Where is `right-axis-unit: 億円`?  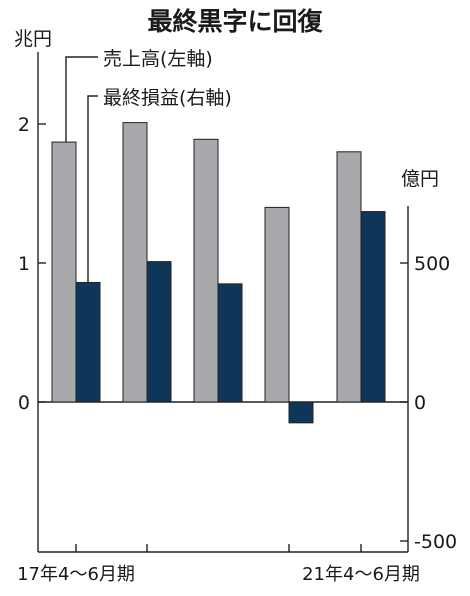
right-axis-unit: 億円 is located at coordinates (420, 179).